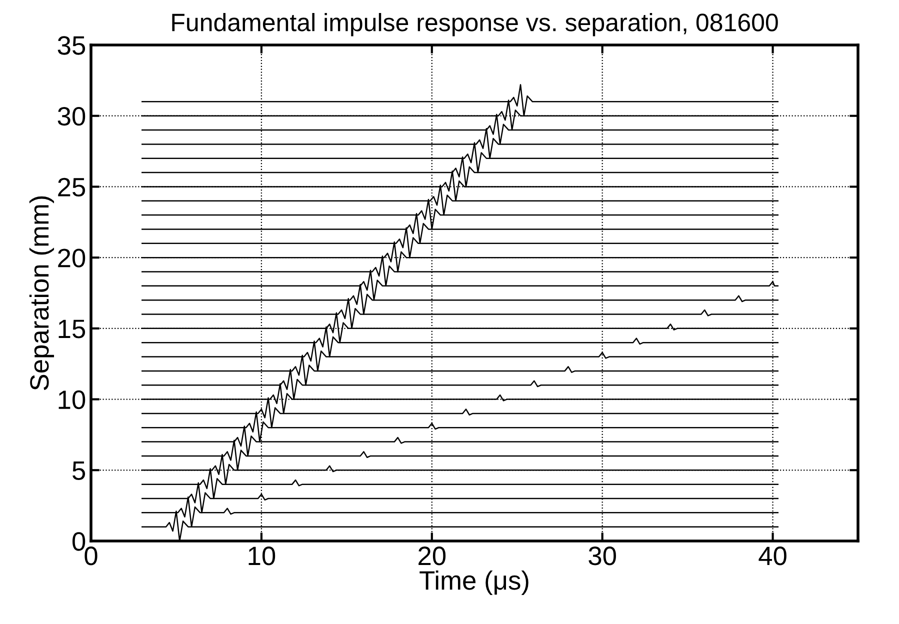 The height and width of the screenshot is (624, 899). I want to click on y-tick-label: 20, so click(72, 258).